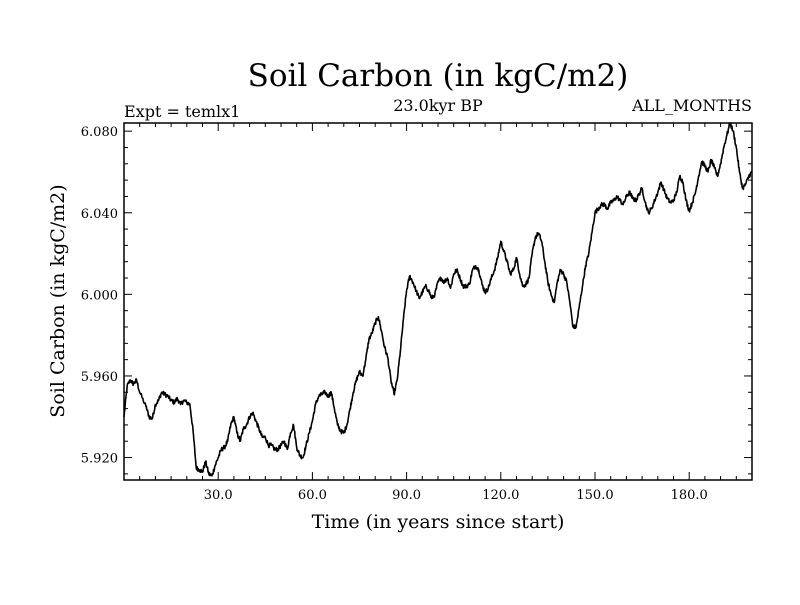 Image resolution: width=800 pixels, height=605 pixels. What do you see at coordinates (182, 111) in the screenshot?
I see `experiment-label: Expt = temlx1` at bounding box center [182, 111].